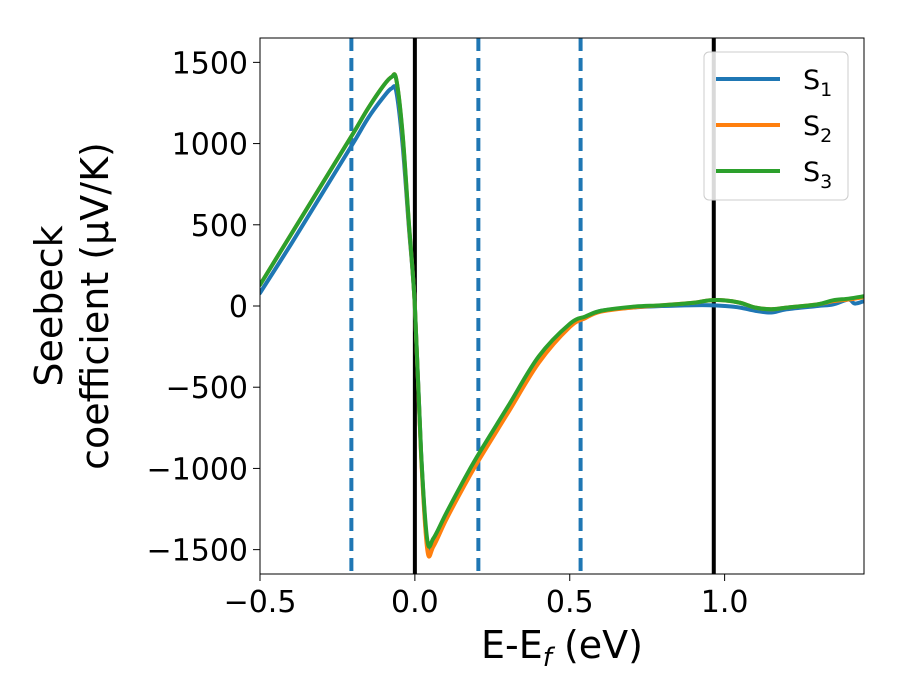 Image resolution: width=900 pixels, height=700 pixels. What do you see at coordinates (197, 469) in the screenshot?
I see `y-tick-label: −1000` at bounding box center [197, 469].